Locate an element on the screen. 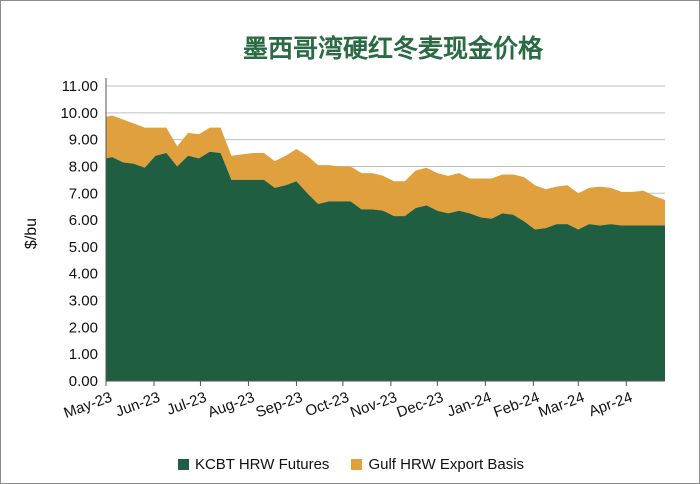 This screenshot has height=484, width=700. x-tick-label-6: Nov-23 is located at coordinates (373, 405).